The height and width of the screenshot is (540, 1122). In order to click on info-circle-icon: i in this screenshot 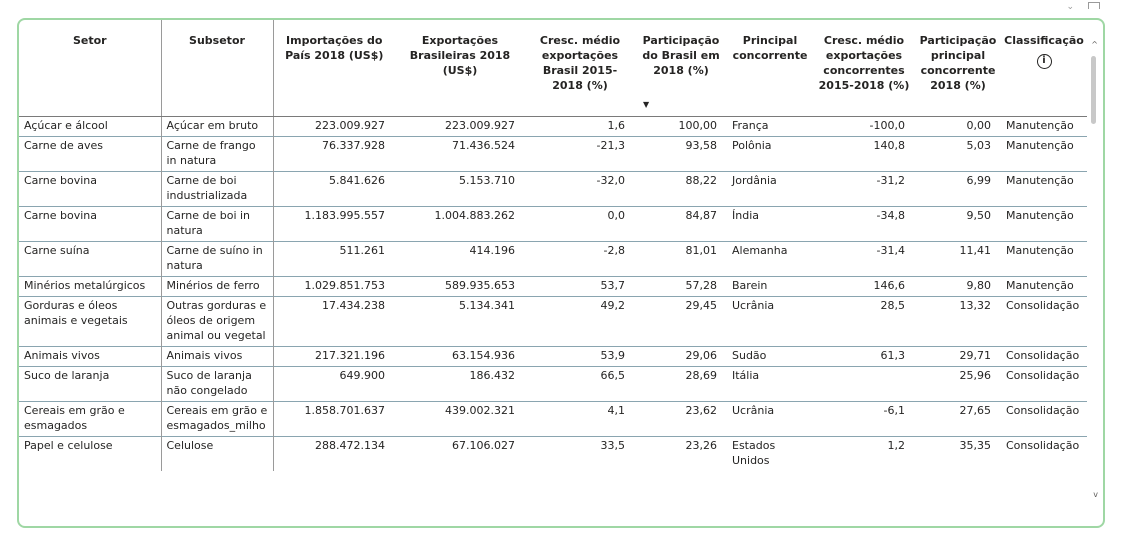, I will do `click(1044, 61)`.